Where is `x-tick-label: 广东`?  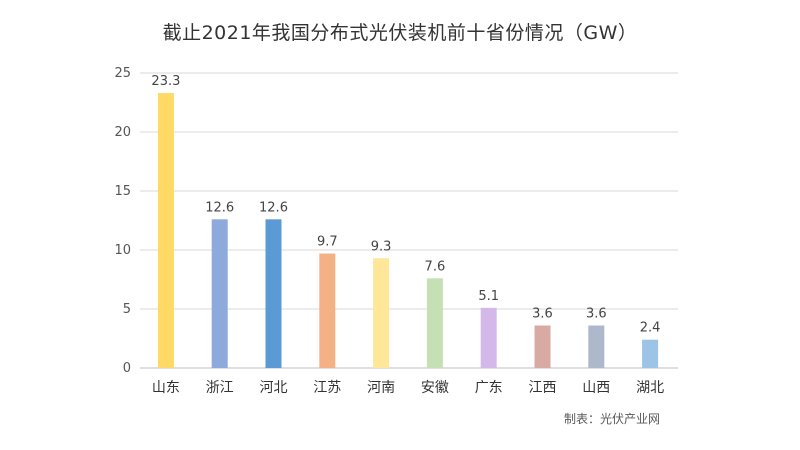
x-tick-label: 广东 is located at coordinates (489, 388).